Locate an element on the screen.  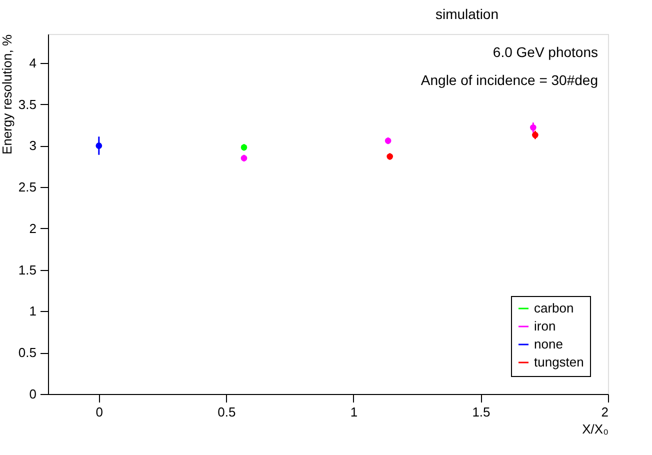
y-axis-title: Energy resolution, % is located at coordinates (7, 94).